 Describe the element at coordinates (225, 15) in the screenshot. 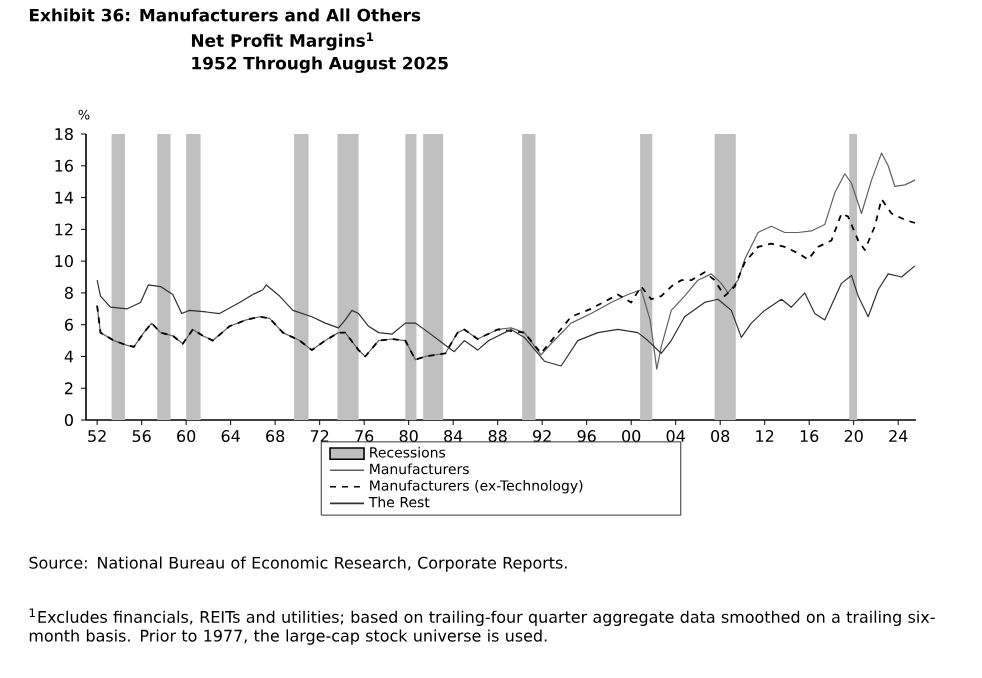

I see `chart-title: Exhibit 36: Manufacturers and All Others` at that location.